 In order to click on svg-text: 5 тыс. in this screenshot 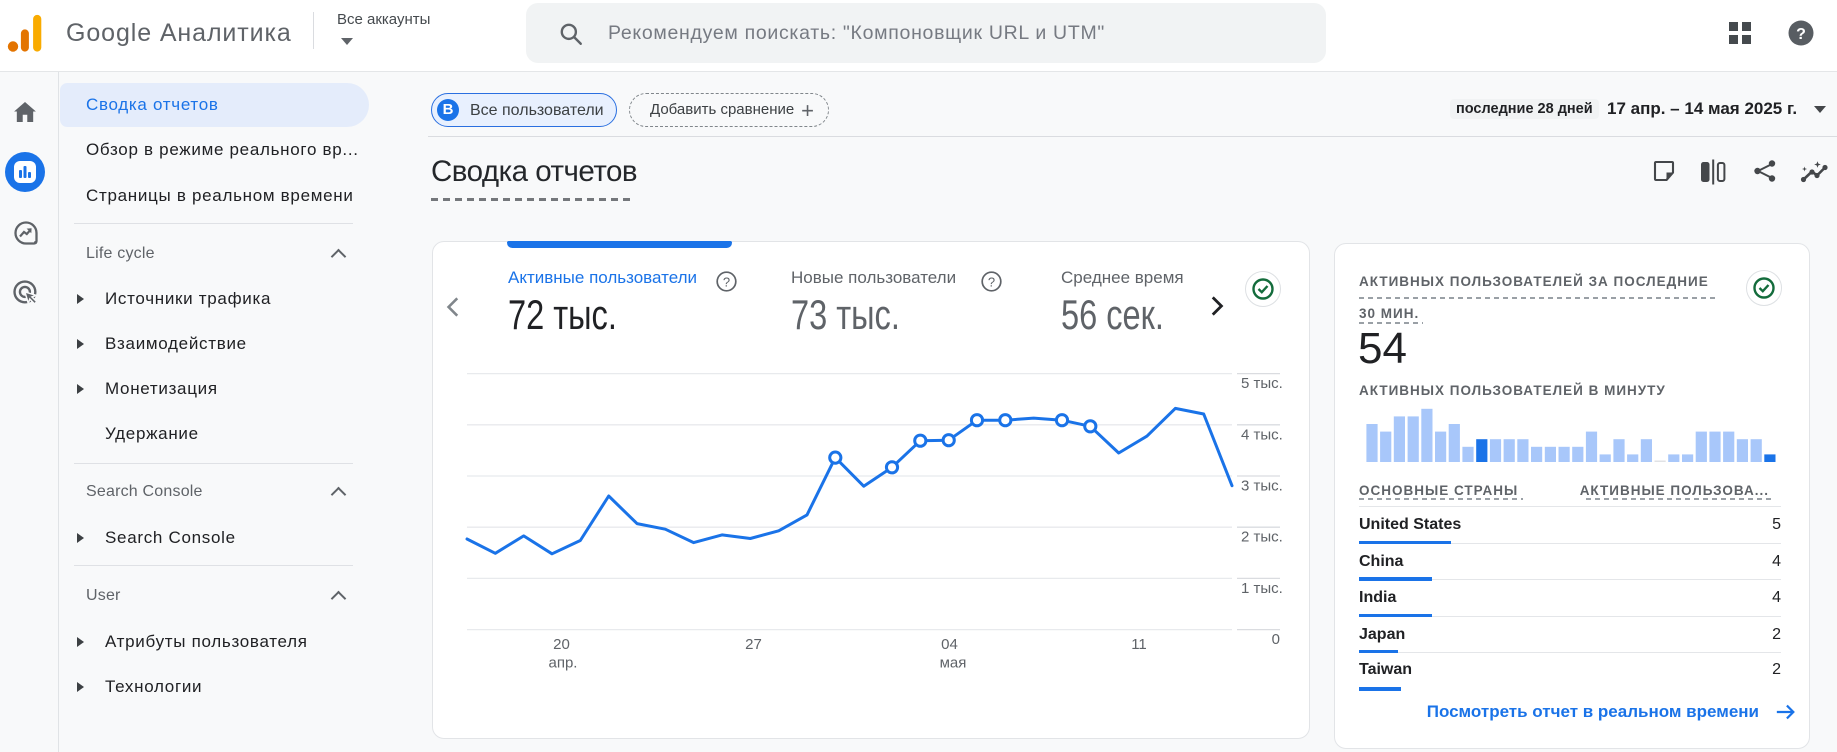, I will do `click(1262, 383)`.